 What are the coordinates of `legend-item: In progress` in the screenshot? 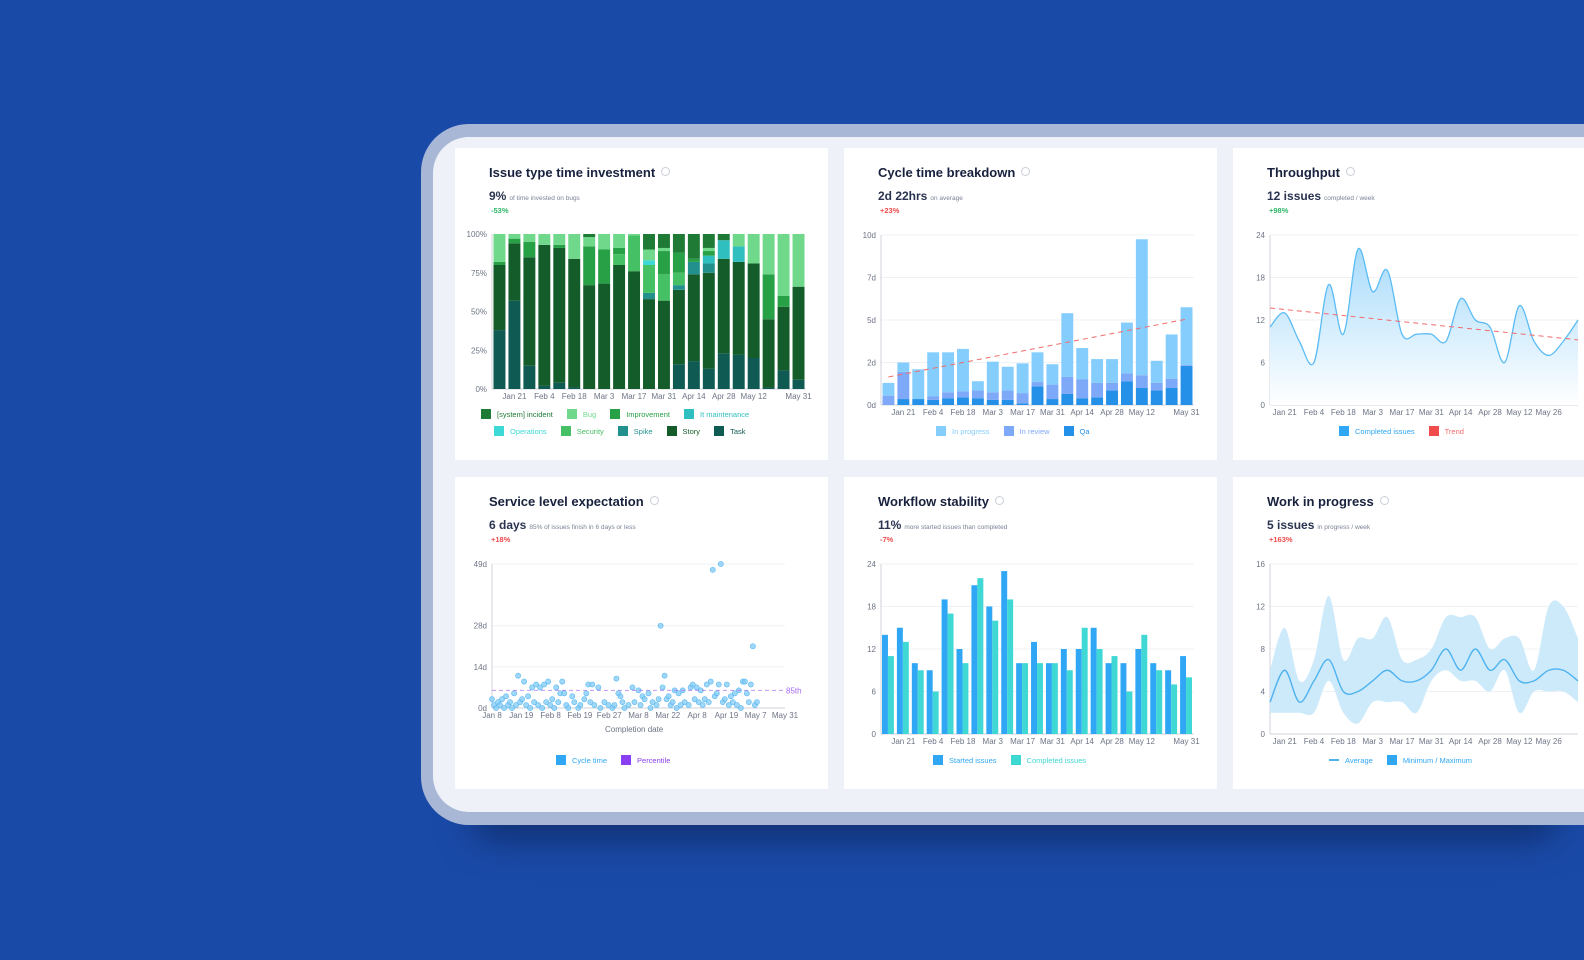 It's located at (963, 431).